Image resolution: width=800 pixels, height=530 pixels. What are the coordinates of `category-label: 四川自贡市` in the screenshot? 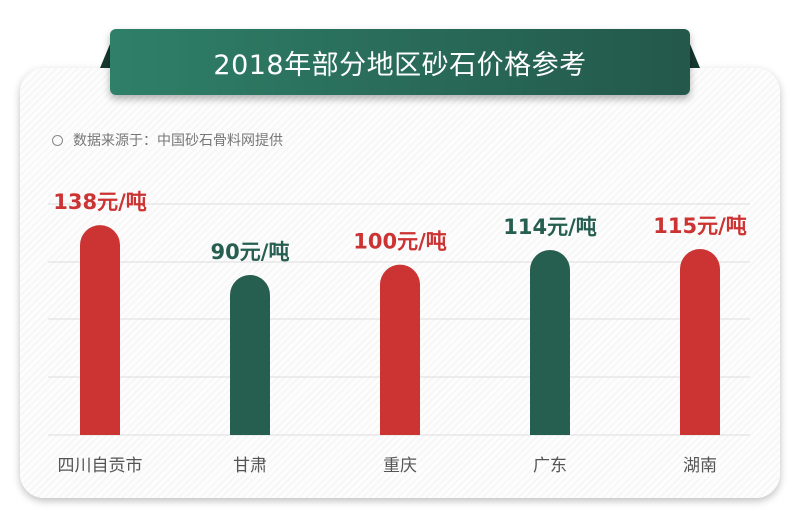 It's located at (100, 466).